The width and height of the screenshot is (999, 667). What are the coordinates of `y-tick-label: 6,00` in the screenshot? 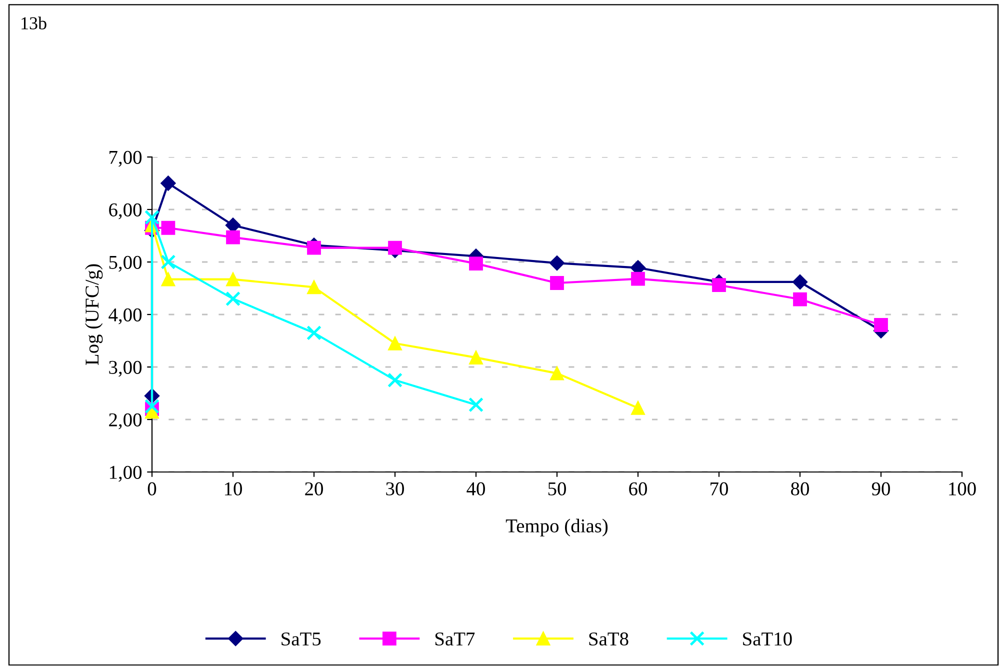 It's located at (125, 211).